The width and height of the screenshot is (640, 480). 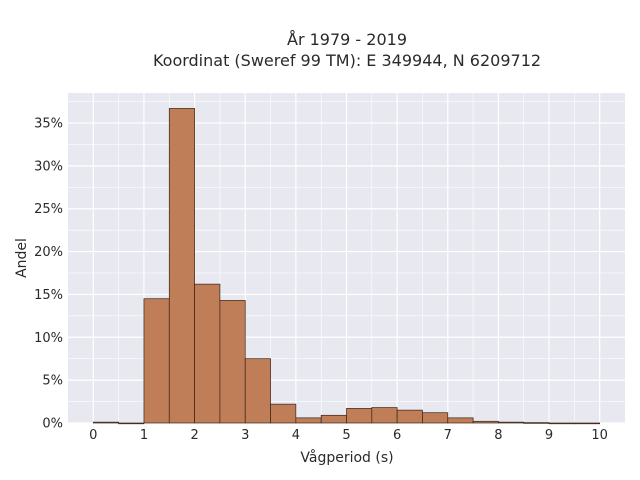 I want to click on x-tick-label: 7, so click(x=448, y=435).